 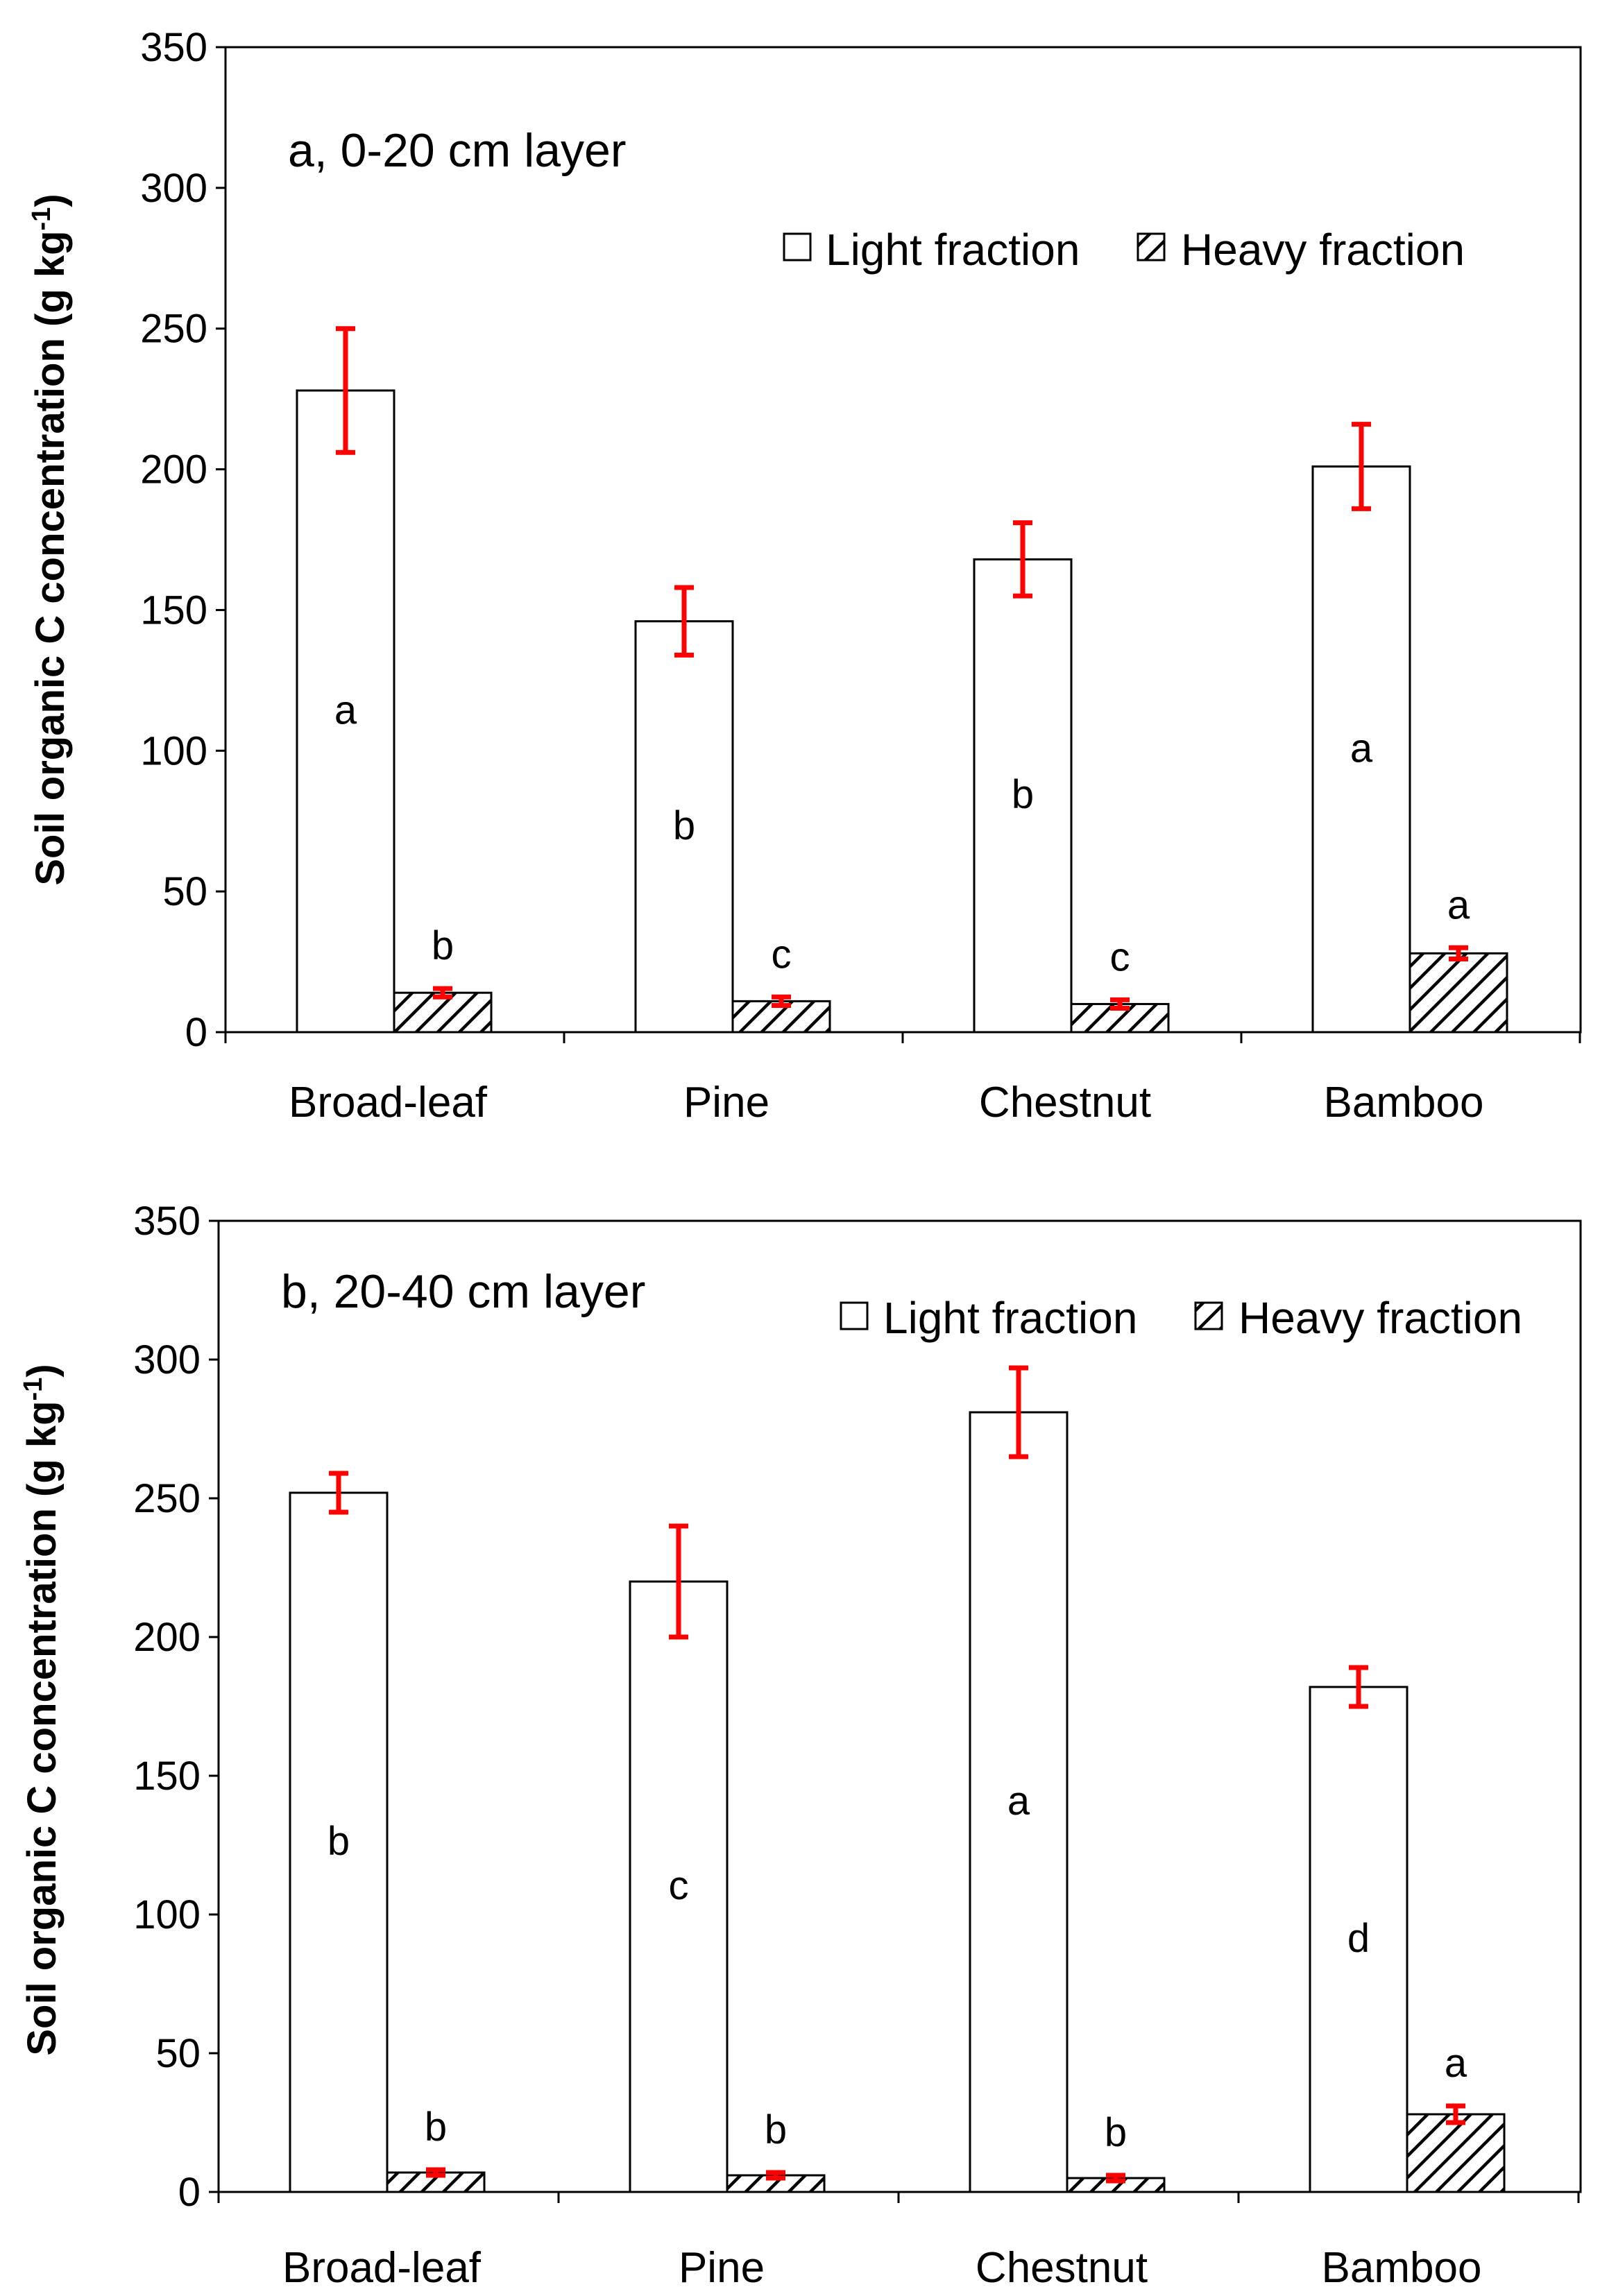 What do you see at coordinates (1181, 1318) in the screenshot?
I see `chart-b-legend: Light fraction Heavy fraction` at bounding box center [1181, 1318].